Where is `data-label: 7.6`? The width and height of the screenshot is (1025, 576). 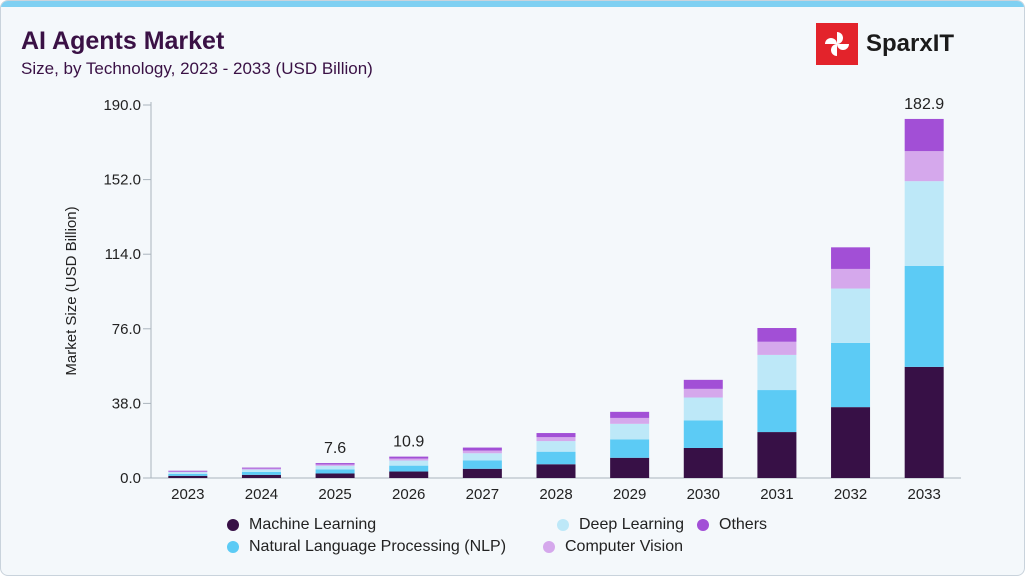
data-label: 7.6 is located at coordinates (335, 448).